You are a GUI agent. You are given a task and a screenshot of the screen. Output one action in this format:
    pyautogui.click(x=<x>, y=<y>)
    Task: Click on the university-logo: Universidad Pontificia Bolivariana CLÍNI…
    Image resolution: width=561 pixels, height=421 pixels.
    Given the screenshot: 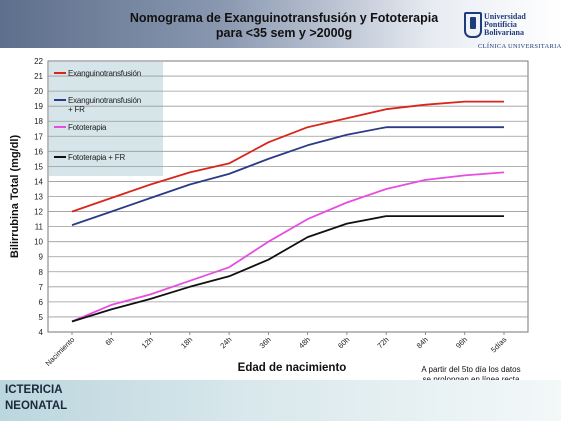 What is the action you would take?
    pyautogui.click(x=512, y=31)
    